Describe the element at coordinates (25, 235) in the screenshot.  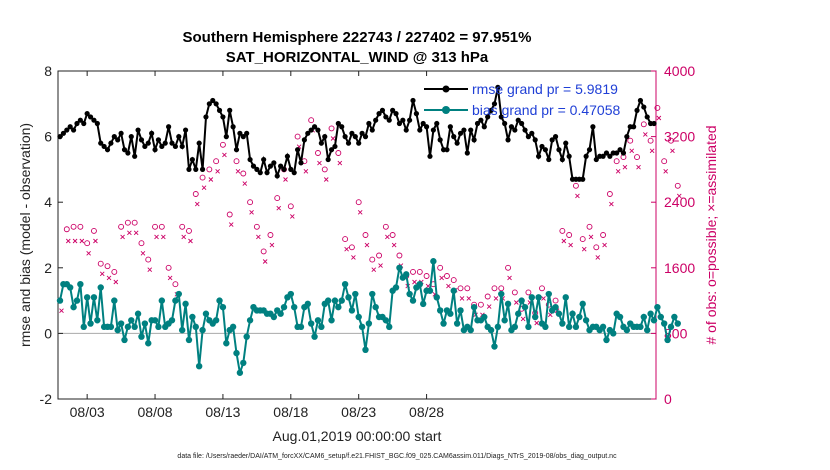
I see `y-axis-left-label: rmse and bias (model - observation)` at that location.